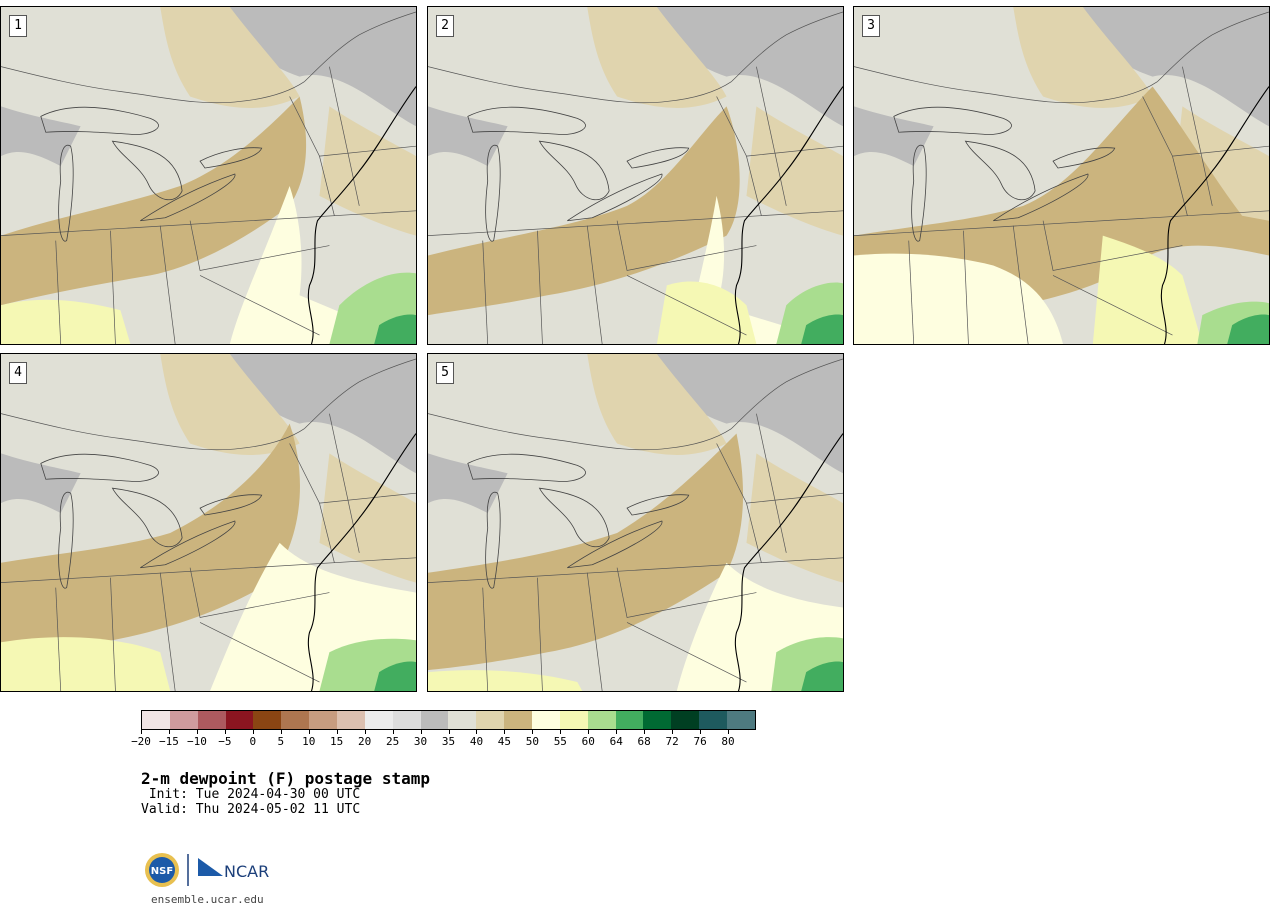 This screenshot has width=1280, height=910. What do you see at coordinates (207, 870) in the screenshot?
I see `nsf-ncar-logo-icon: NSF NCAR` at bounding box center [207, 870].